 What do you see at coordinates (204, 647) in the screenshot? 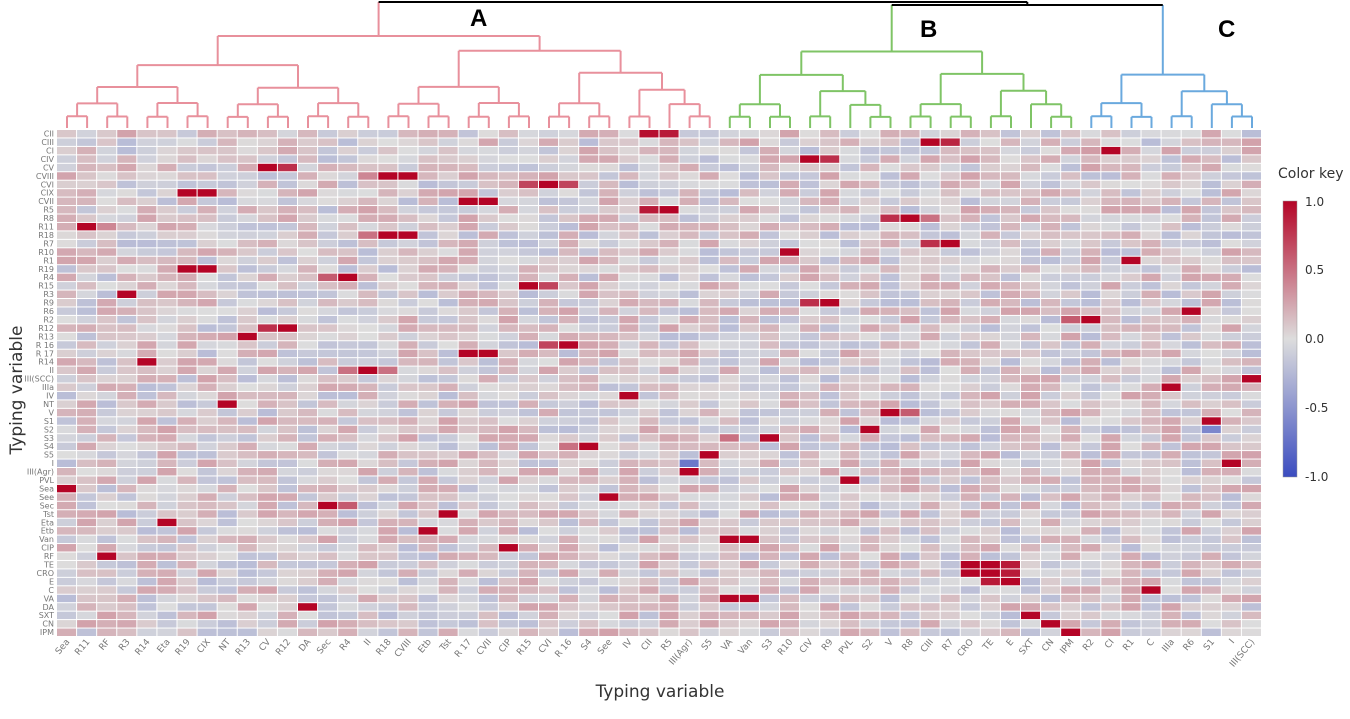
I see `x-tick-label: CIX` at bounding box center [204, 647].